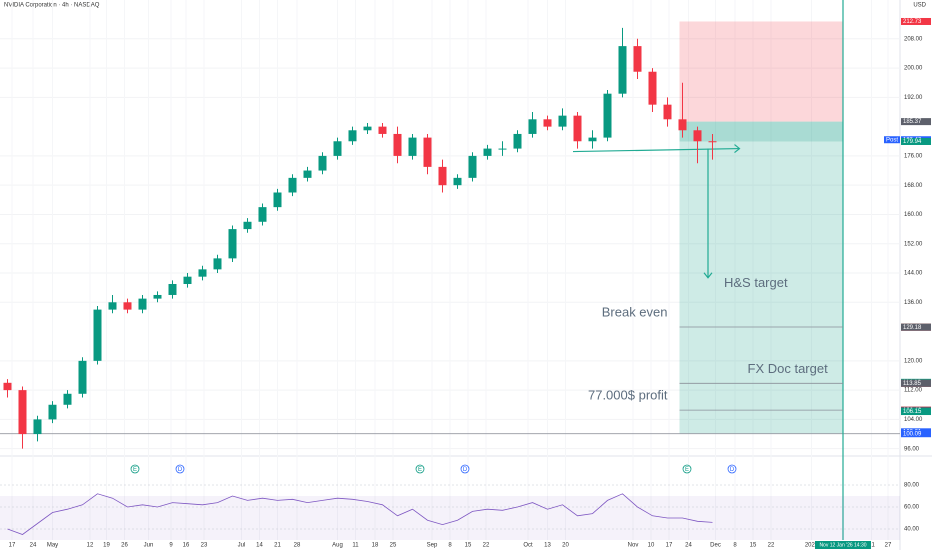  I want to click on x-tick-label: Nov, so click(633, 546).